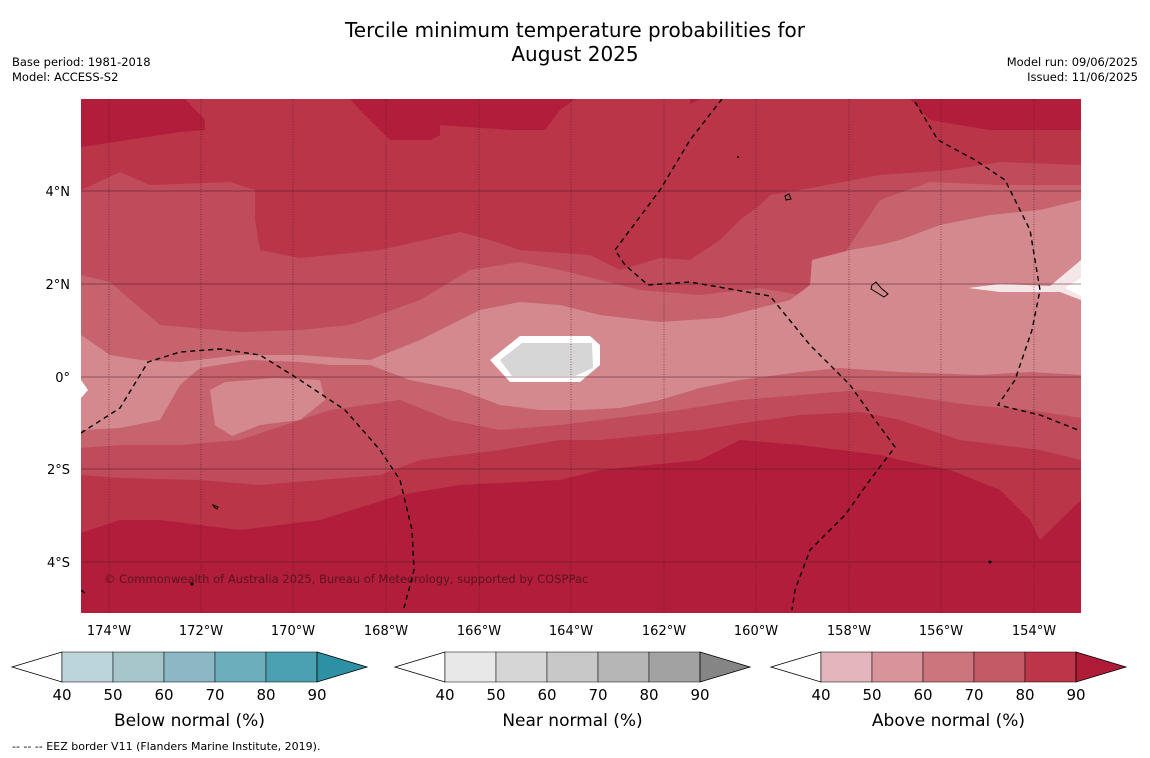 This screenshot has width=1150, height=758. I want to click on eez-border-east, so click(996, 266).